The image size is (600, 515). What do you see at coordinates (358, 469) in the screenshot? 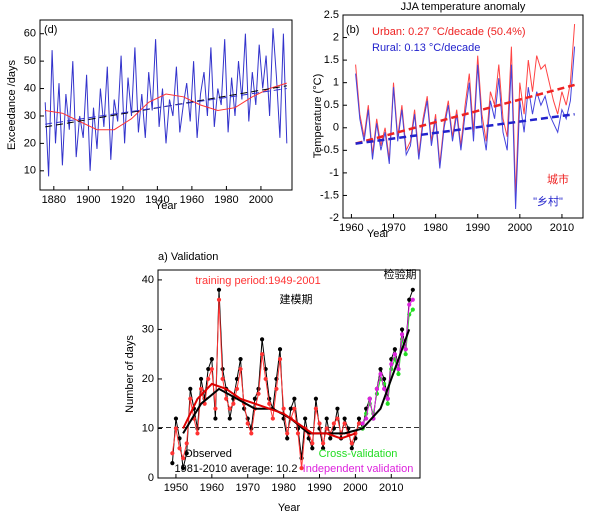
I see `legend-label: Independent validation` at bounding box center [358, 469].